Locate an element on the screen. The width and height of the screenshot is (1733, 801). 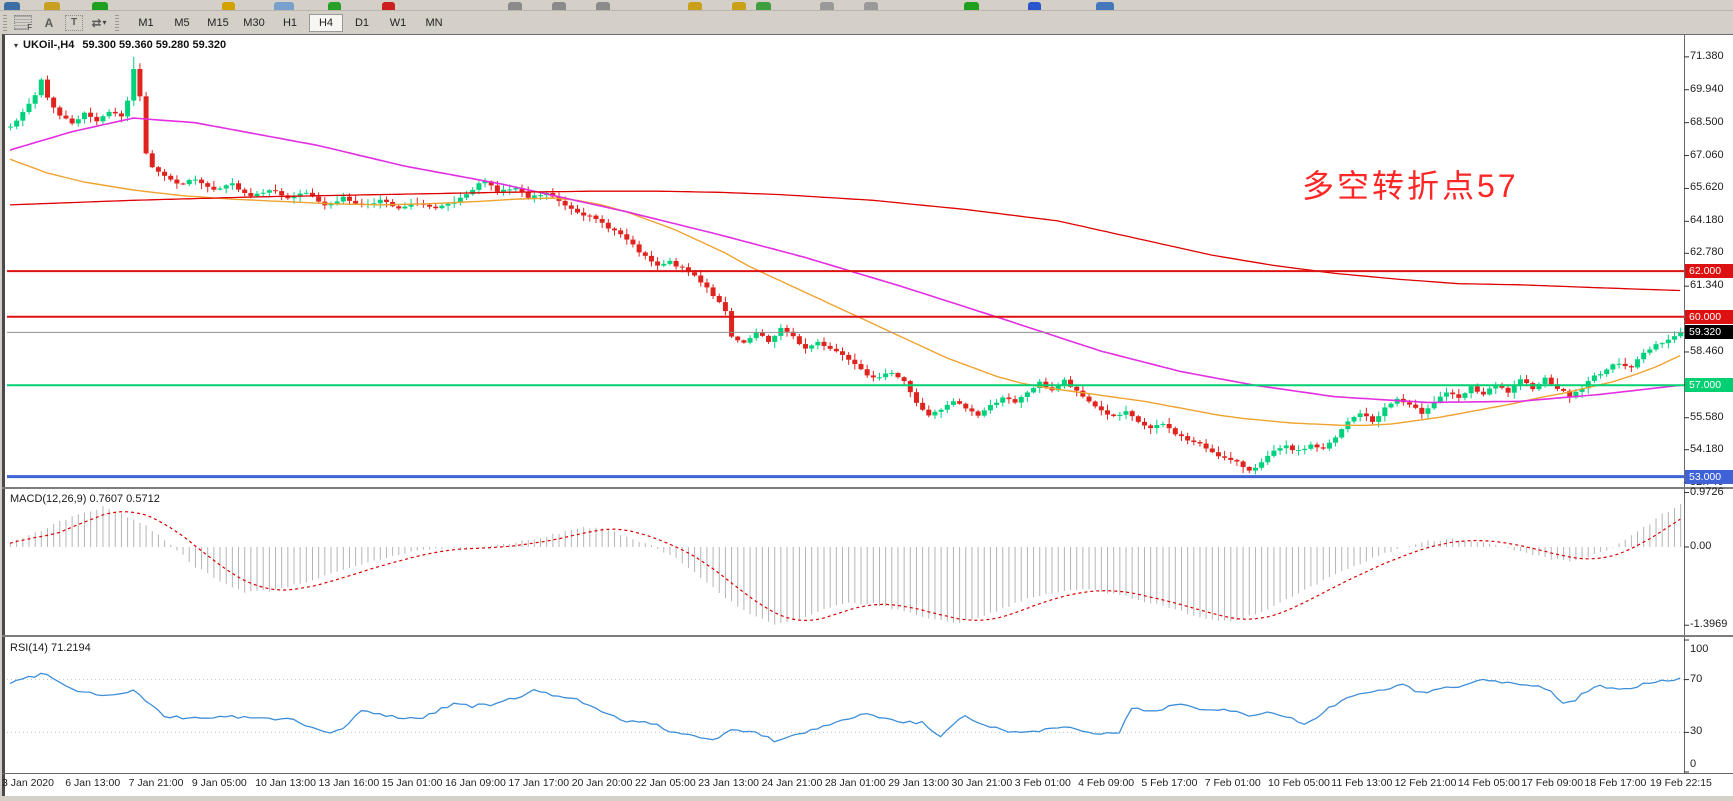
timeframe-button-MN: MN is located at coordinates (434, 22).